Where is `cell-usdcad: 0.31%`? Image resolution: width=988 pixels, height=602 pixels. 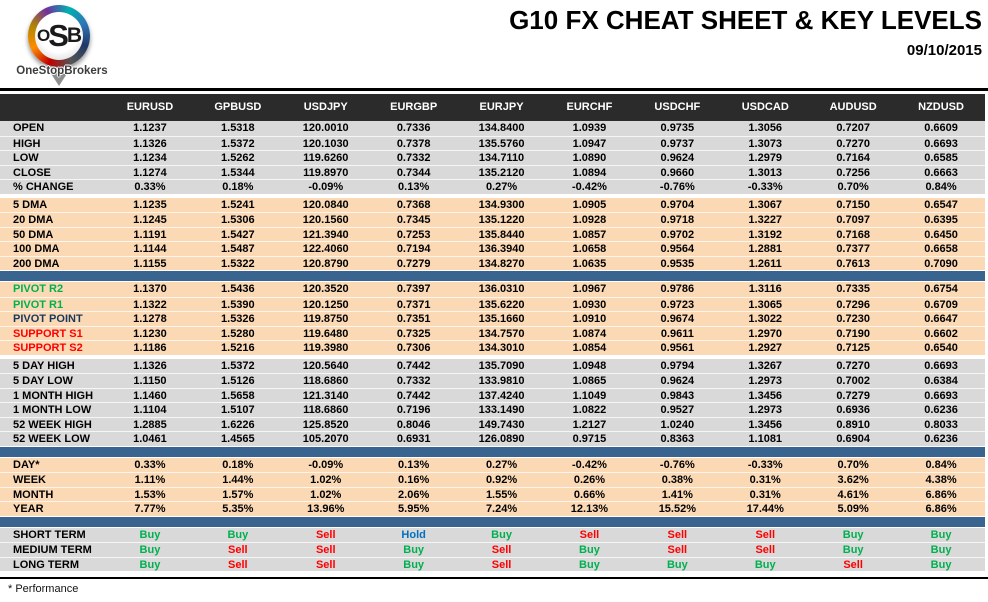 cell-usdcad: 0.31% is located at coordinates (765, 494).